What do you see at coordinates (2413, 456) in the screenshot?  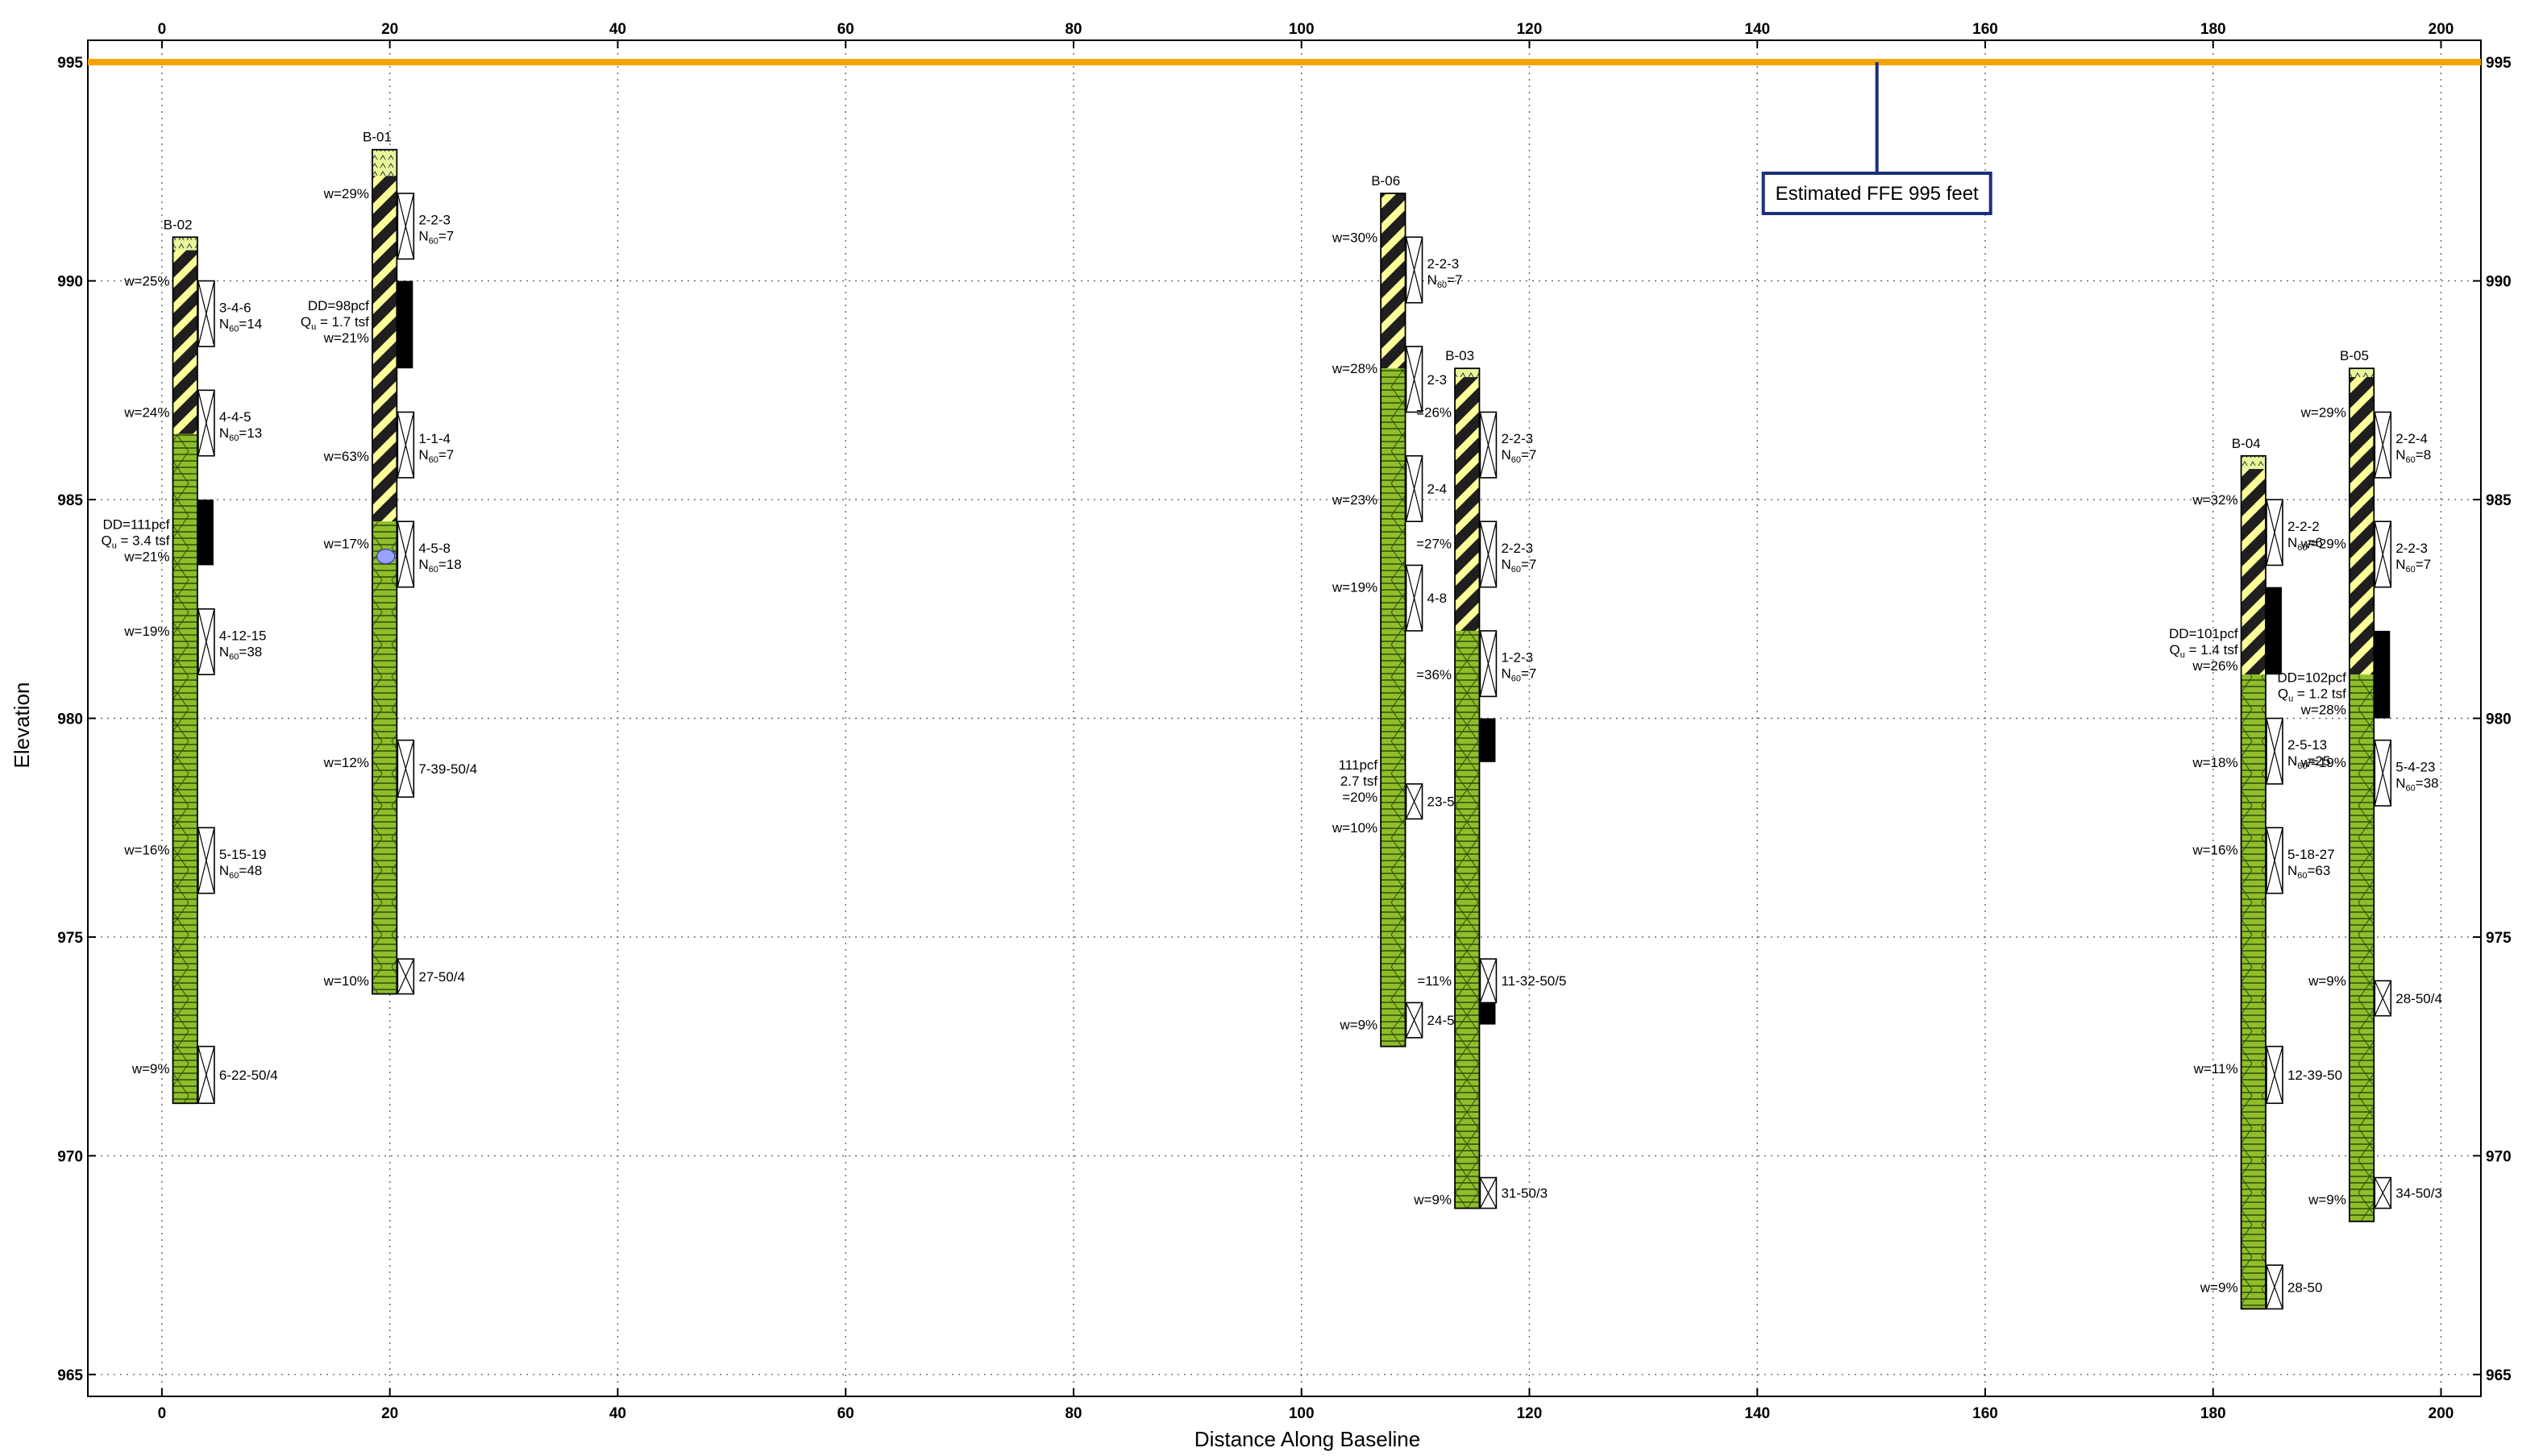 I see `n60-label: N60=8` at bounding box center [2413, 456].